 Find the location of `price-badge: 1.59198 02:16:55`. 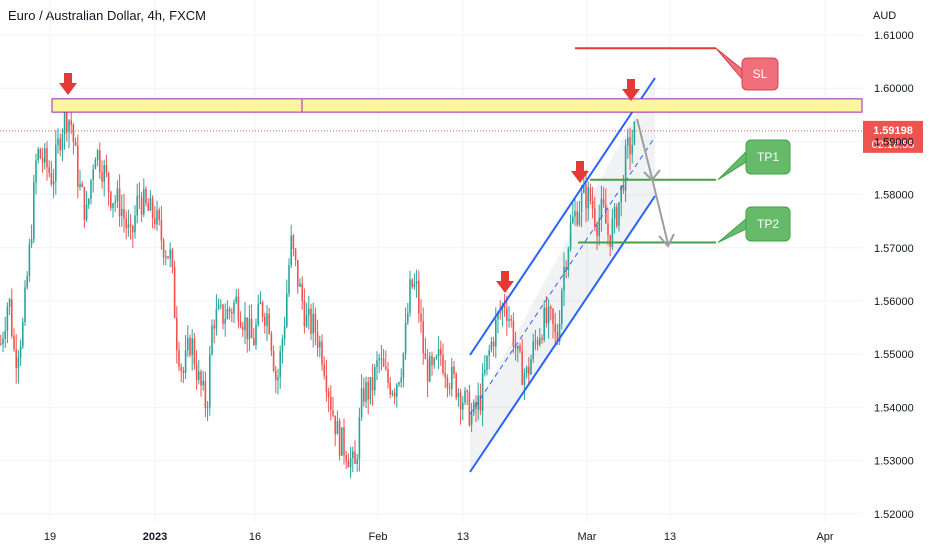

price-badge: 1.59198 02:16:55 is located at coordinates (893, 136).